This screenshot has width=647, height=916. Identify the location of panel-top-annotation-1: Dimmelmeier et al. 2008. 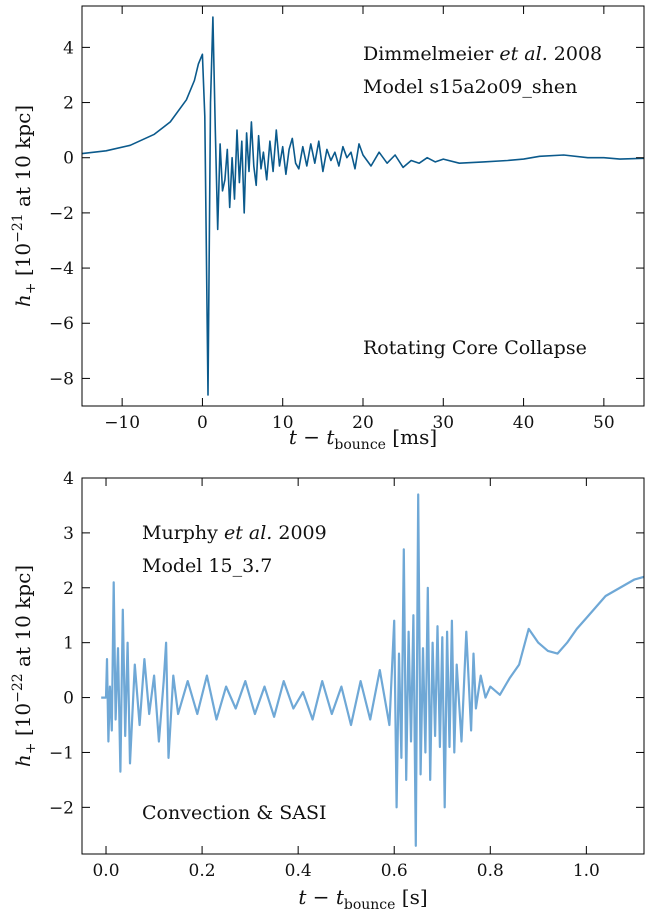
(482, 54).